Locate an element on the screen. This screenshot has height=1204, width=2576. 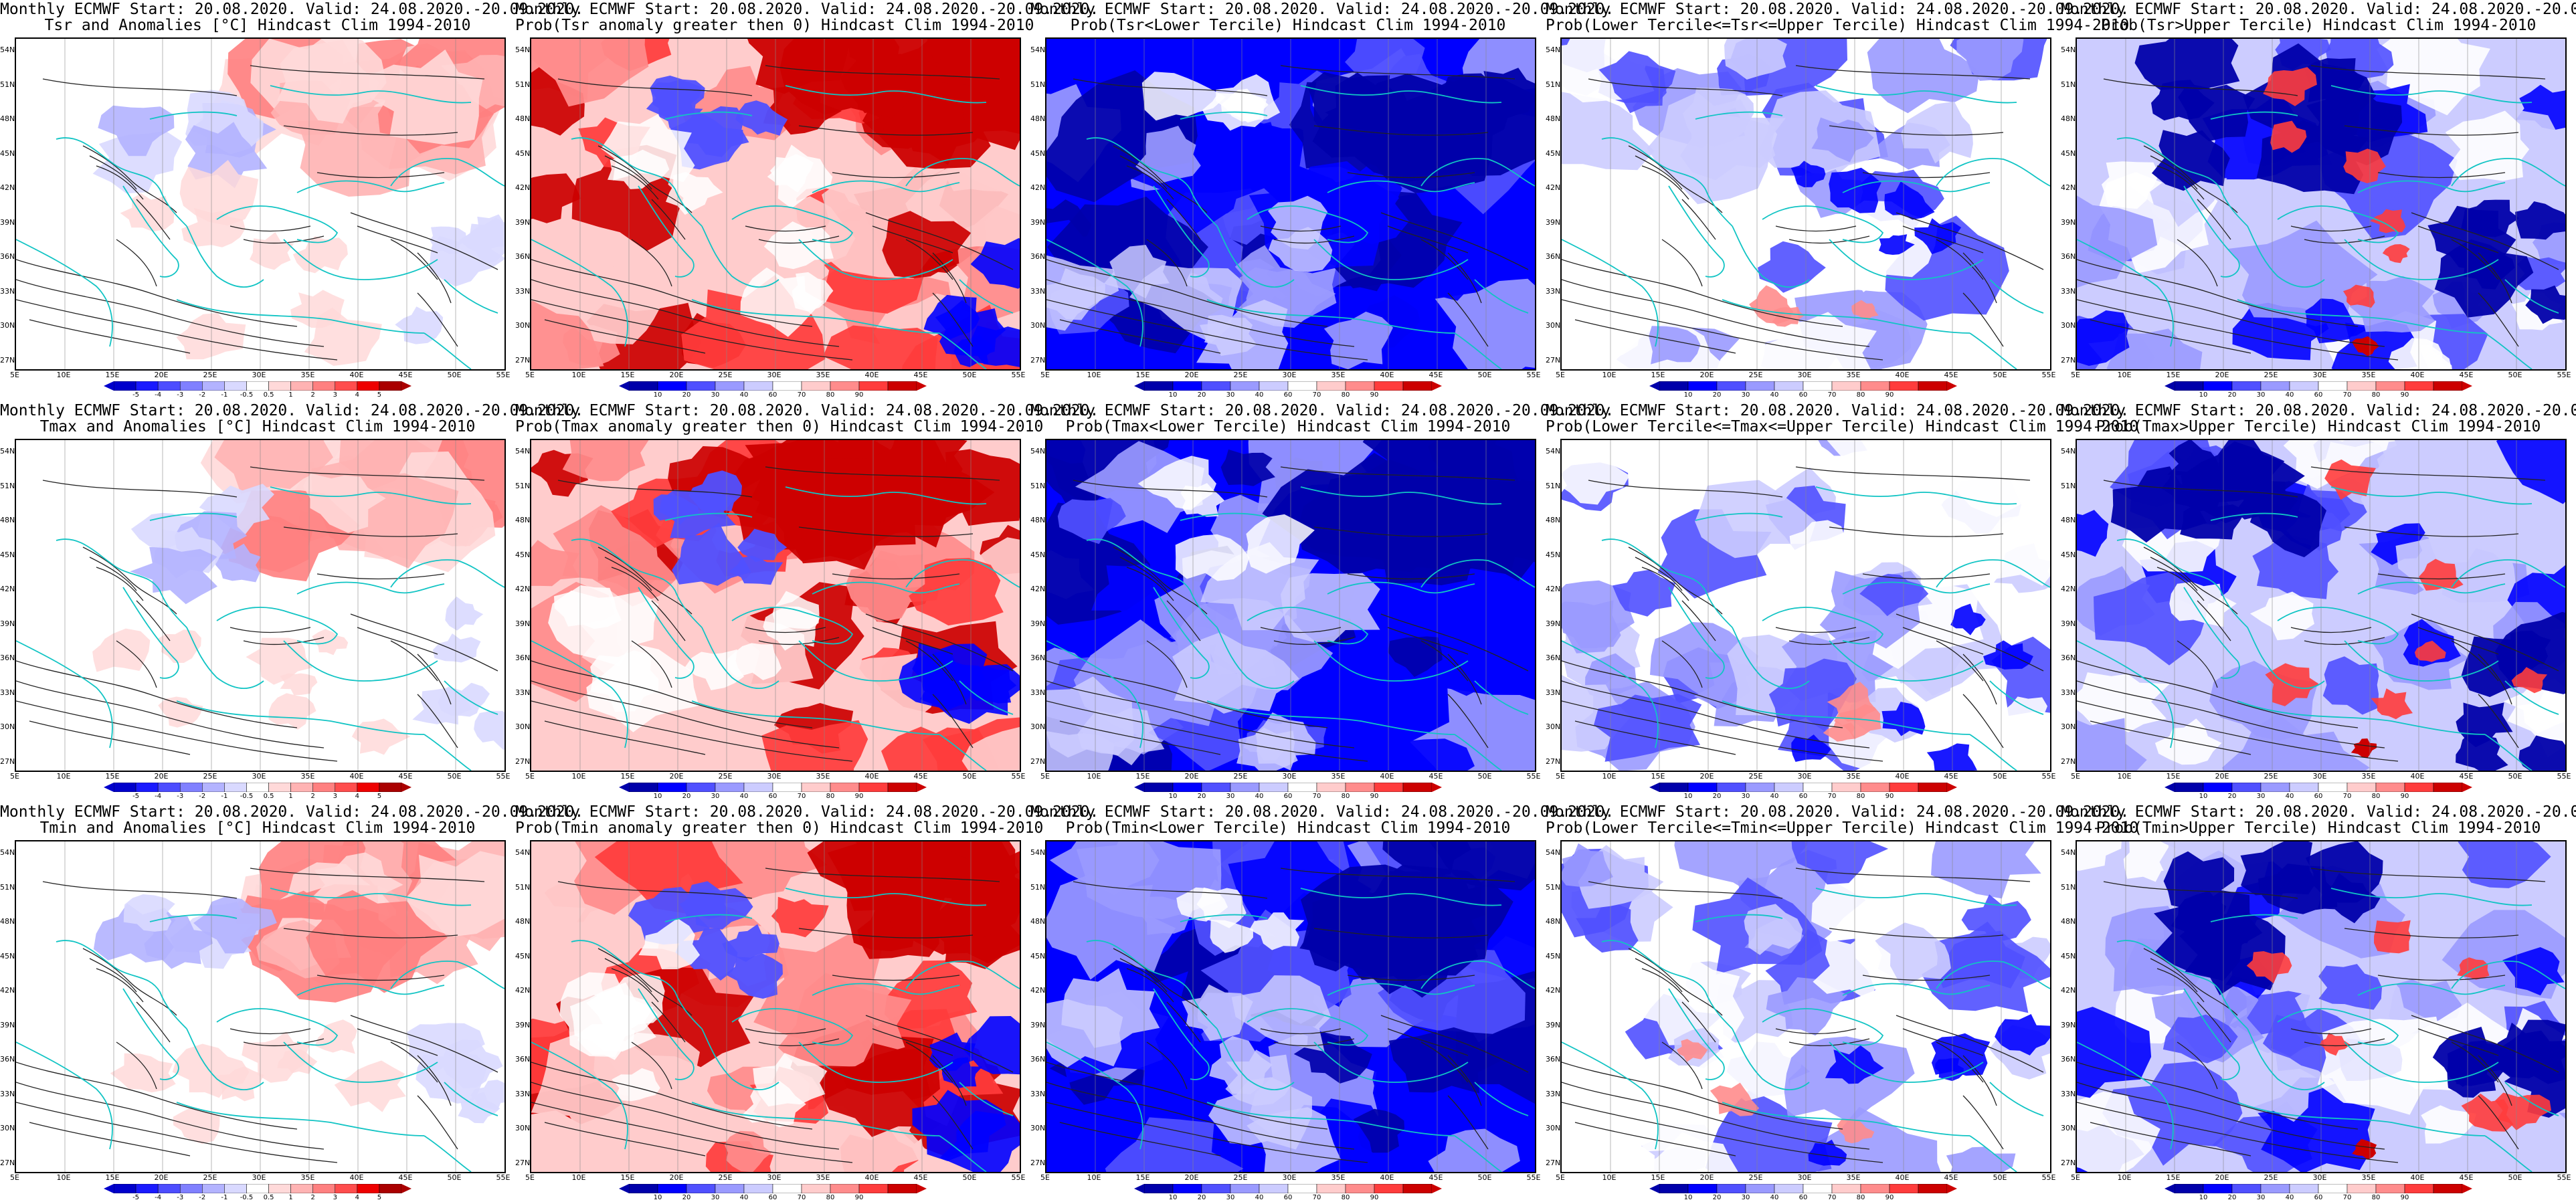
latitude-label: 30N is located at coordinates (1038, 325).